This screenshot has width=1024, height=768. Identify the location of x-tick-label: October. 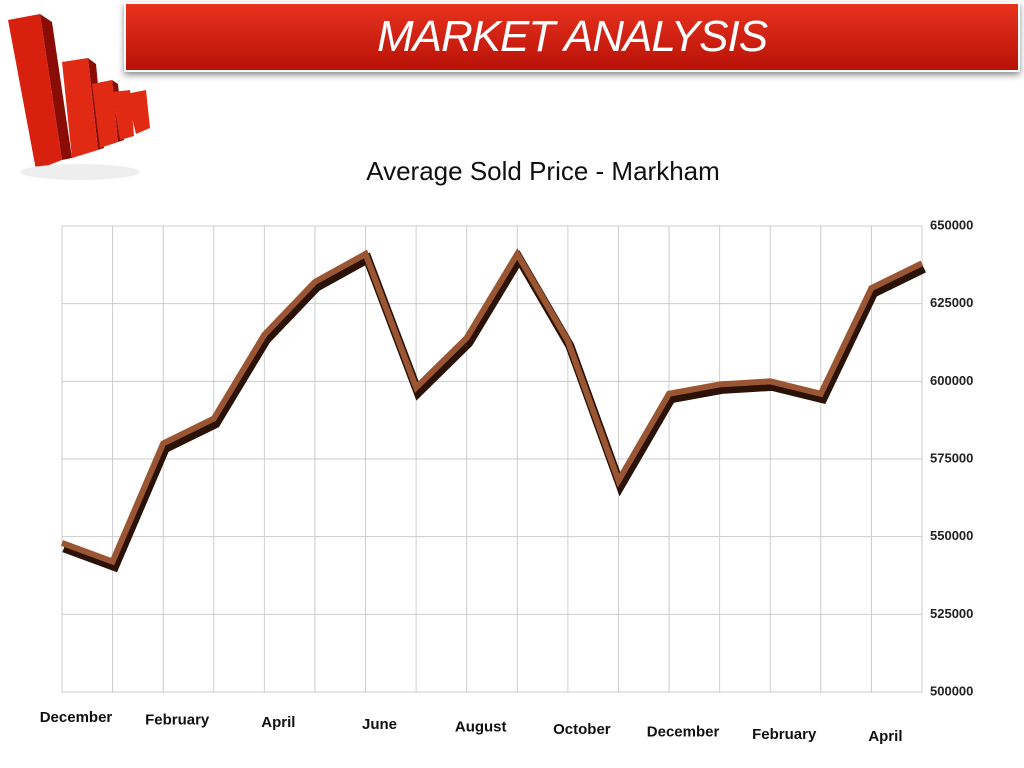
(582, 729).